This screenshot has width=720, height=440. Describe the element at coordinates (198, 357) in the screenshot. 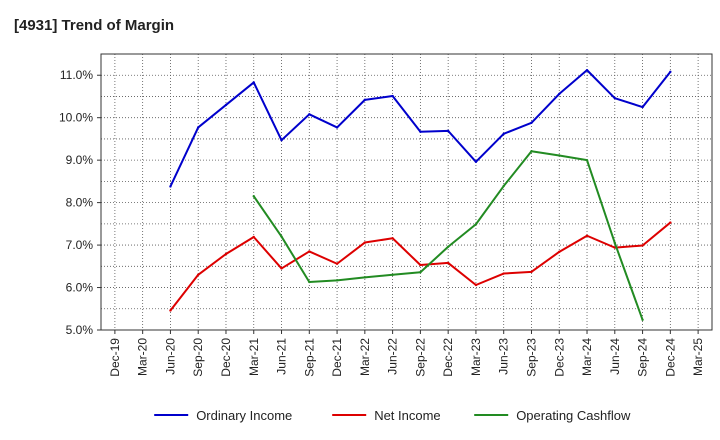

I see `x-tick-label: Sep-20` at that location.